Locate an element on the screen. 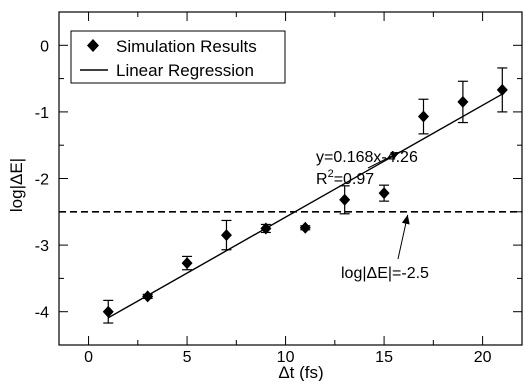  y-tick-label: -3 is located at coordinates (42, 246).